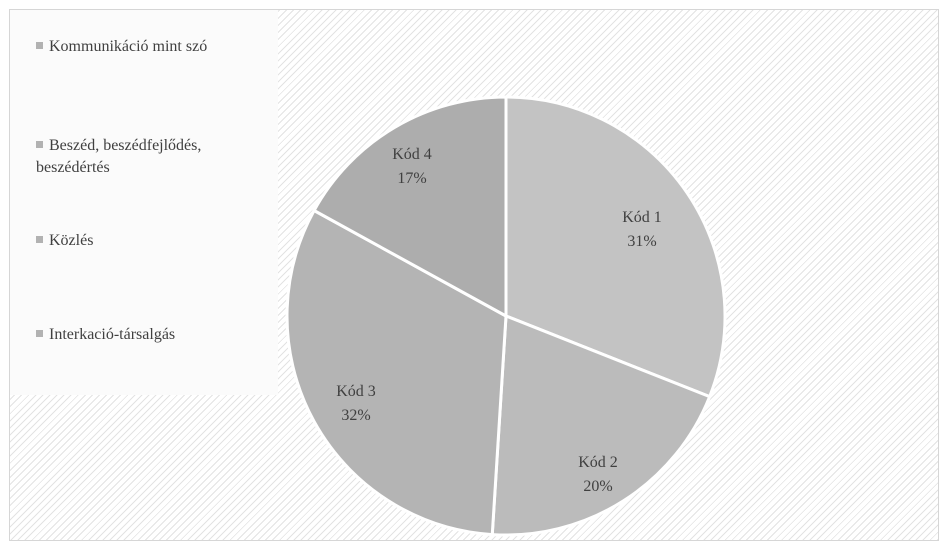 The height and width of the screenshot is (550, 949). I want to click on legend-item-kozles: Közlés, so click(156, 241).